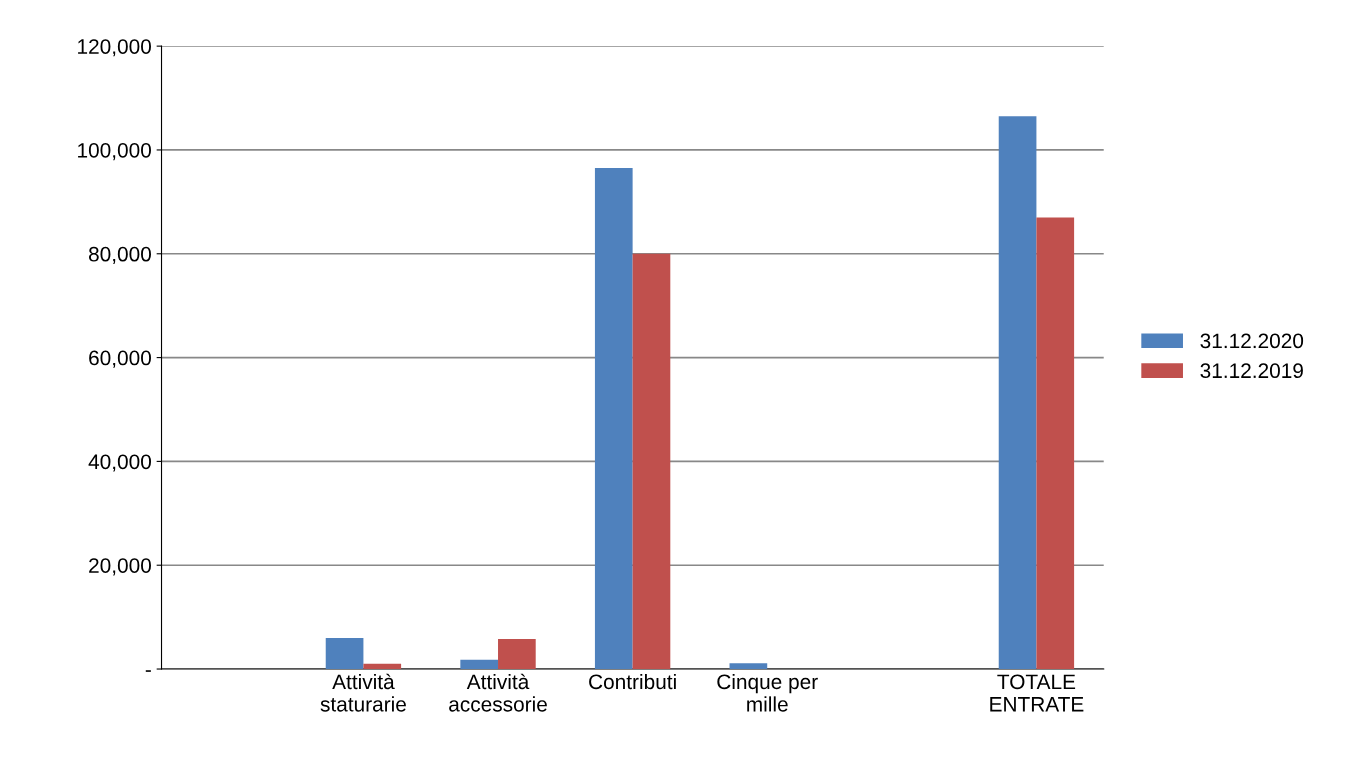 The image size is (1346, 769). Describe the element at coordinates (120, 567) in the screenshot. I see `y-tick-label: 20,000` at that location.